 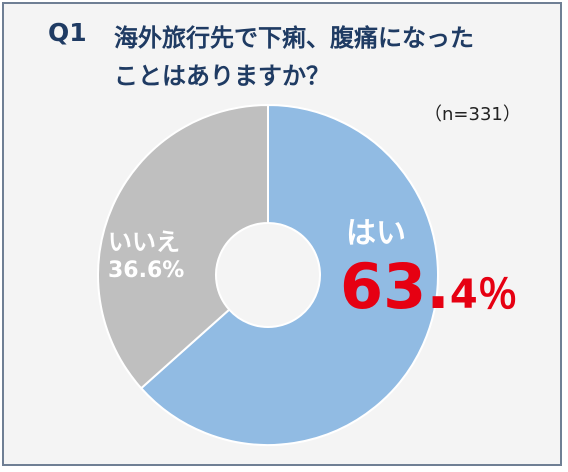 I want to click on question-text-line1: 海外旅行先で下痢、腹痛になった, so click(x=294, y=38).